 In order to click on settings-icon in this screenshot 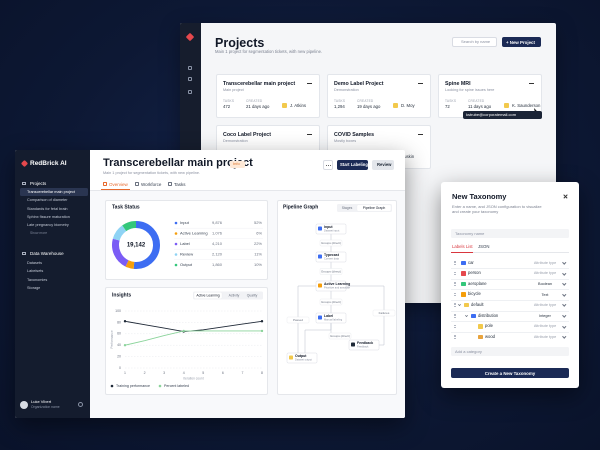, I will do `click(80, 404)`.